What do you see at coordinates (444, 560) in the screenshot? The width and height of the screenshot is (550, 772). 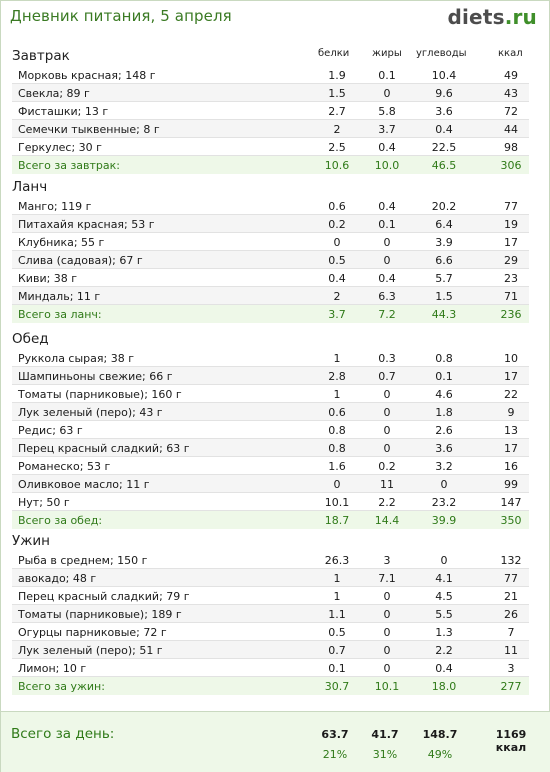 I see `carbs-value: 0` at bounding box center [444, 560].